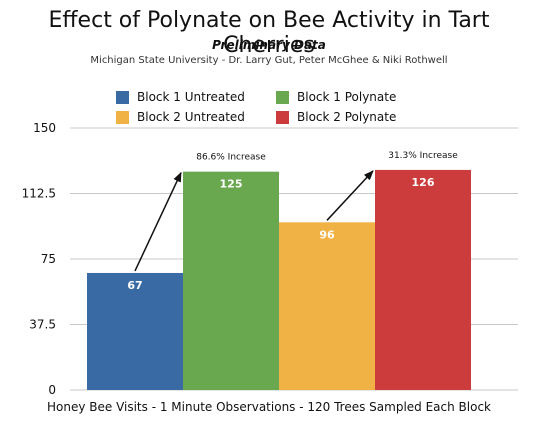  What do you see at coordinates (191, 117) in the screenshot?
I see `legend-label: Block 2 Untreated` at bounding box center [191, 117].